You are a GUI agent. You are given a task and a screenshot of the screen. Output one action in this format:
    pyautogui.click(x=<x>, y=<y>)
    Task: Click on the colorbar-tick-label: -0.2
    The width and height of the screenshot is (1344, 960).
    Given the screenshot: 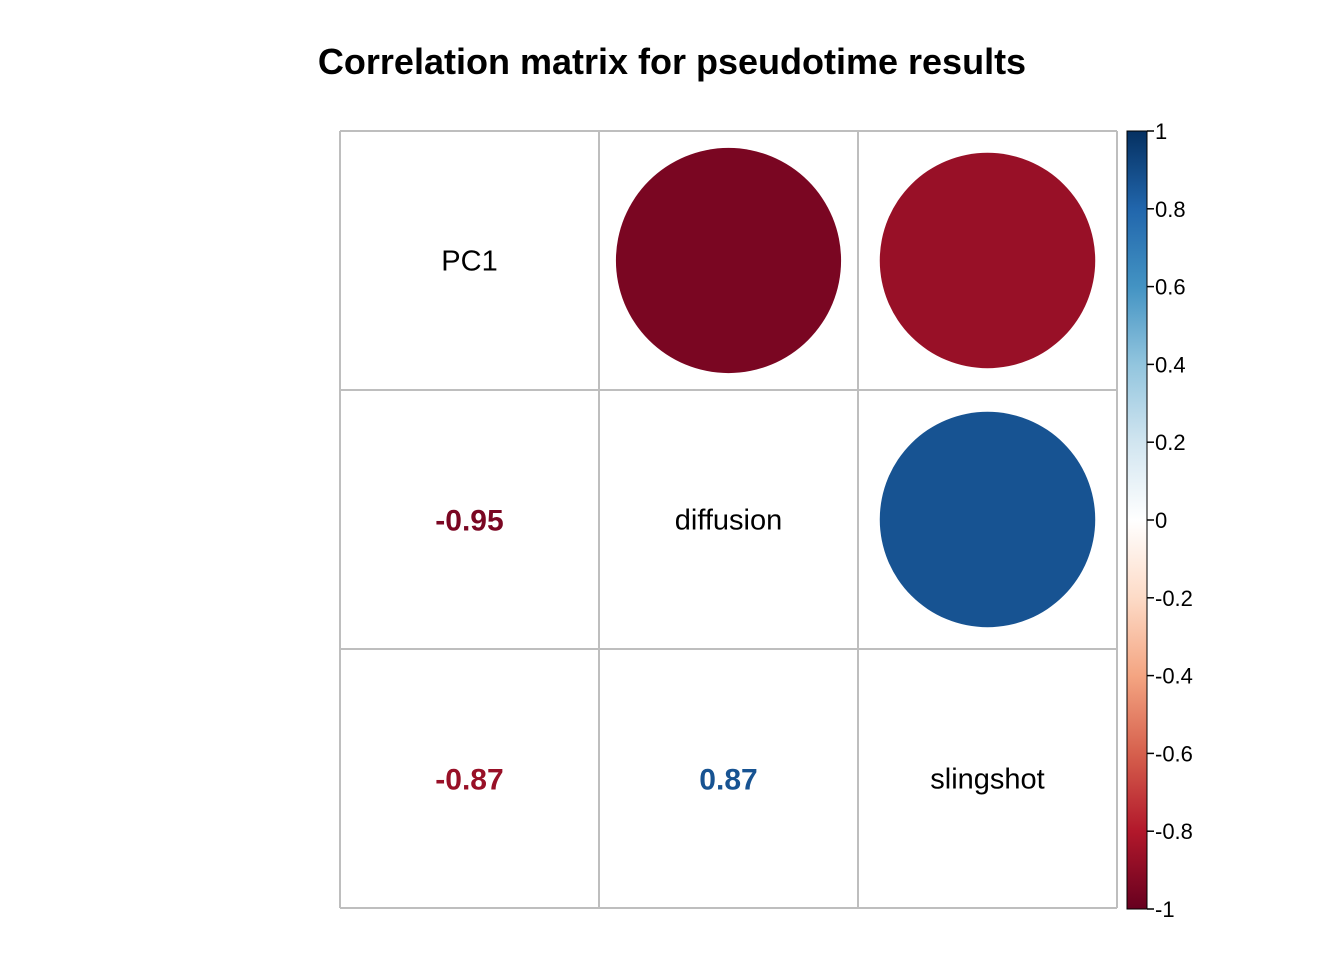 What is the action you would take?
    pyautogui.click(x=1174, y=598)
    